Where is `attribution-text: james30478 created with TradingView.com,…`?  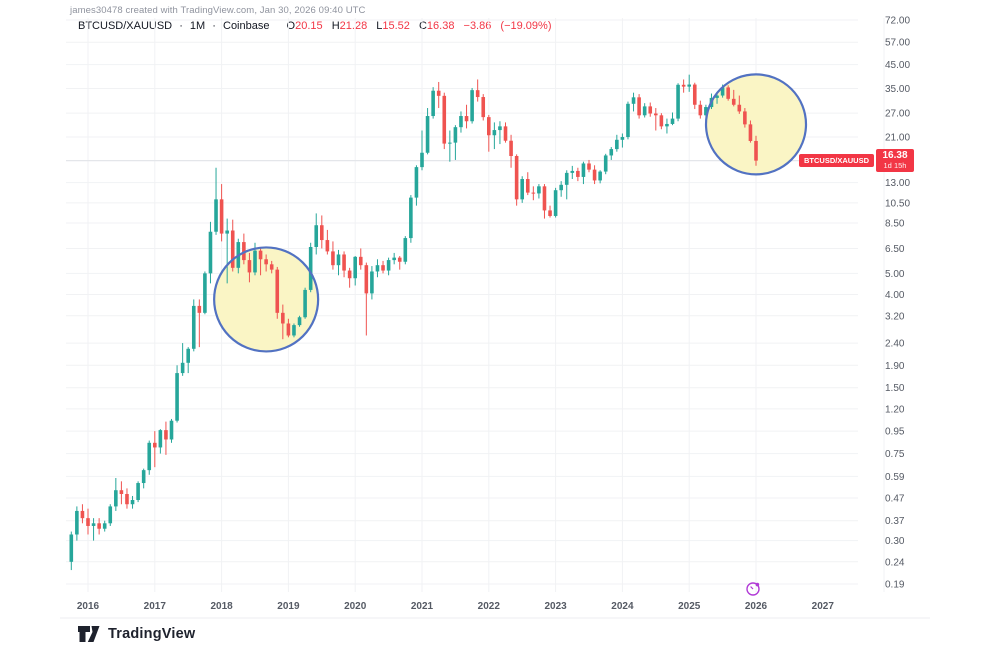
attribution-text: james30478 created with TradingView.com,… is located at coordinates (218, 10).